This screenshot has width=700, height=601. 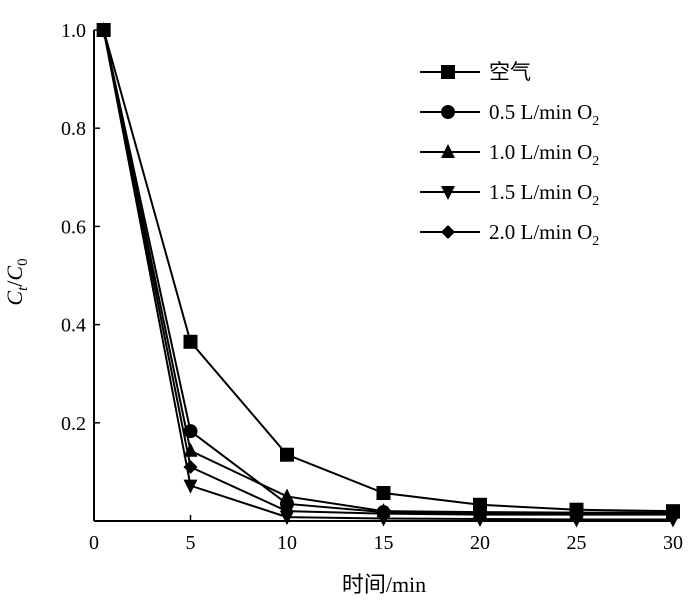 What do you see at coordinates (73, 326) in the screenshot?
I see `y-tick-label: 0.4` at bounding box center [73, 326].